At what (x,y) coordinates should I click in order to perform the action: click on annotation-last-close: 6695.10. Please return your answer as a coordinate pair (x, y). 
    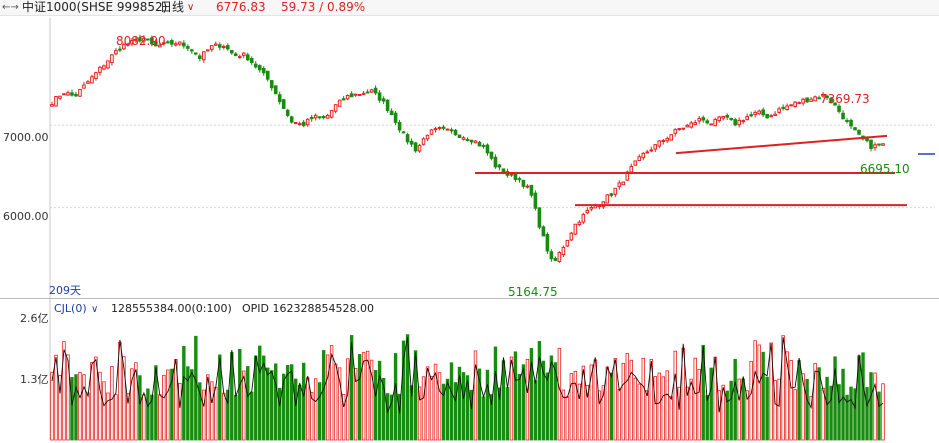
    Looking at the image, I should click on (885, 169).